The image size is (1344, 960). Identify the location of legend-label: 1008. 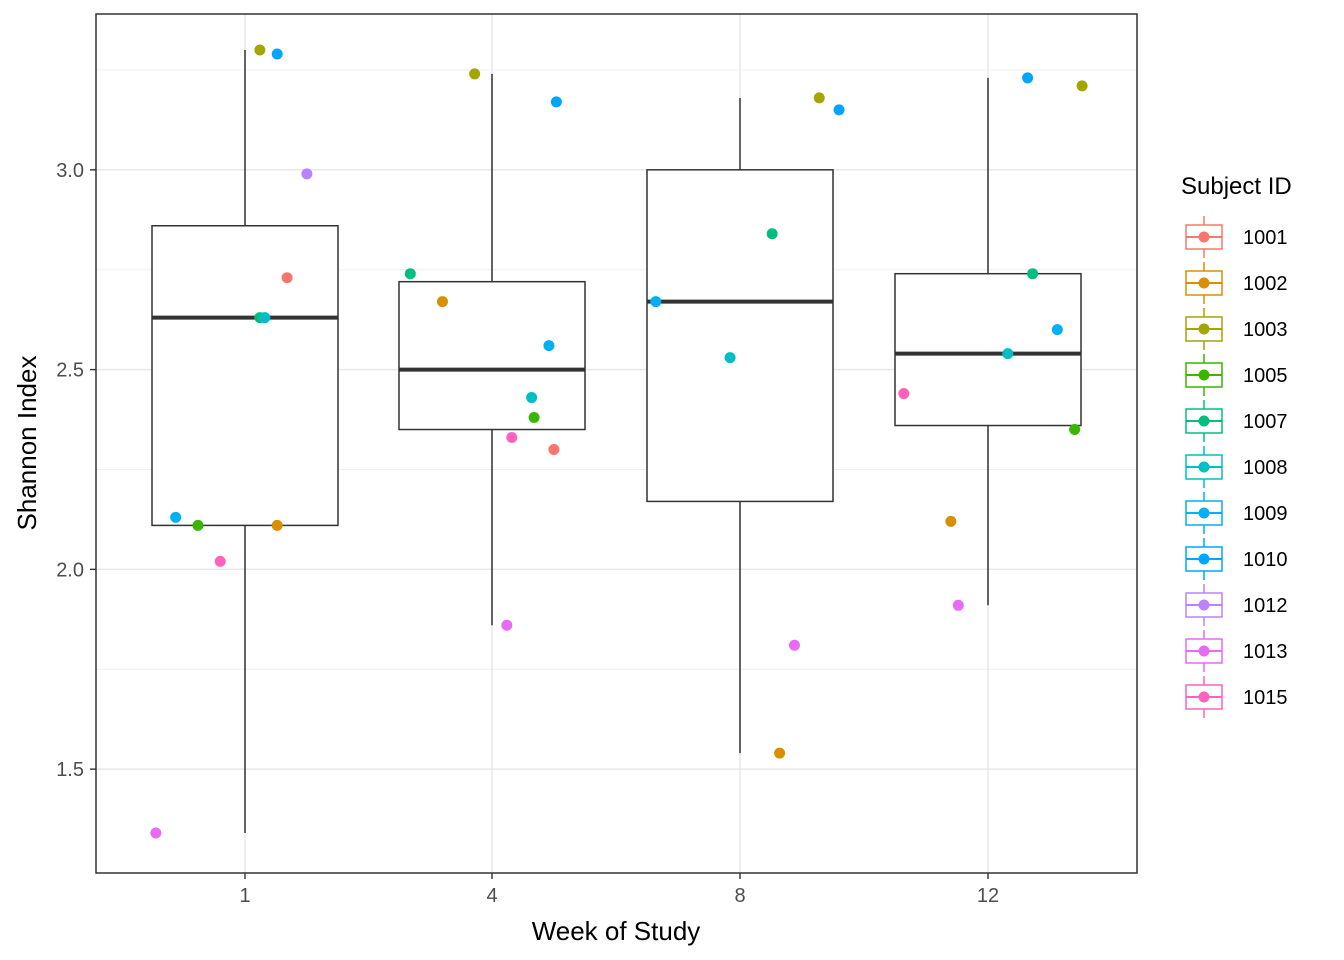
(1265, 468).